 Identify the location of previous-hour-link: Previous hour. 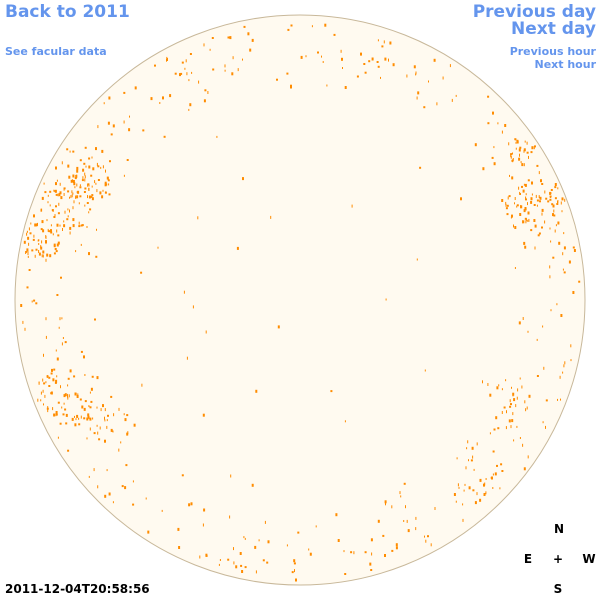
(552, 51).